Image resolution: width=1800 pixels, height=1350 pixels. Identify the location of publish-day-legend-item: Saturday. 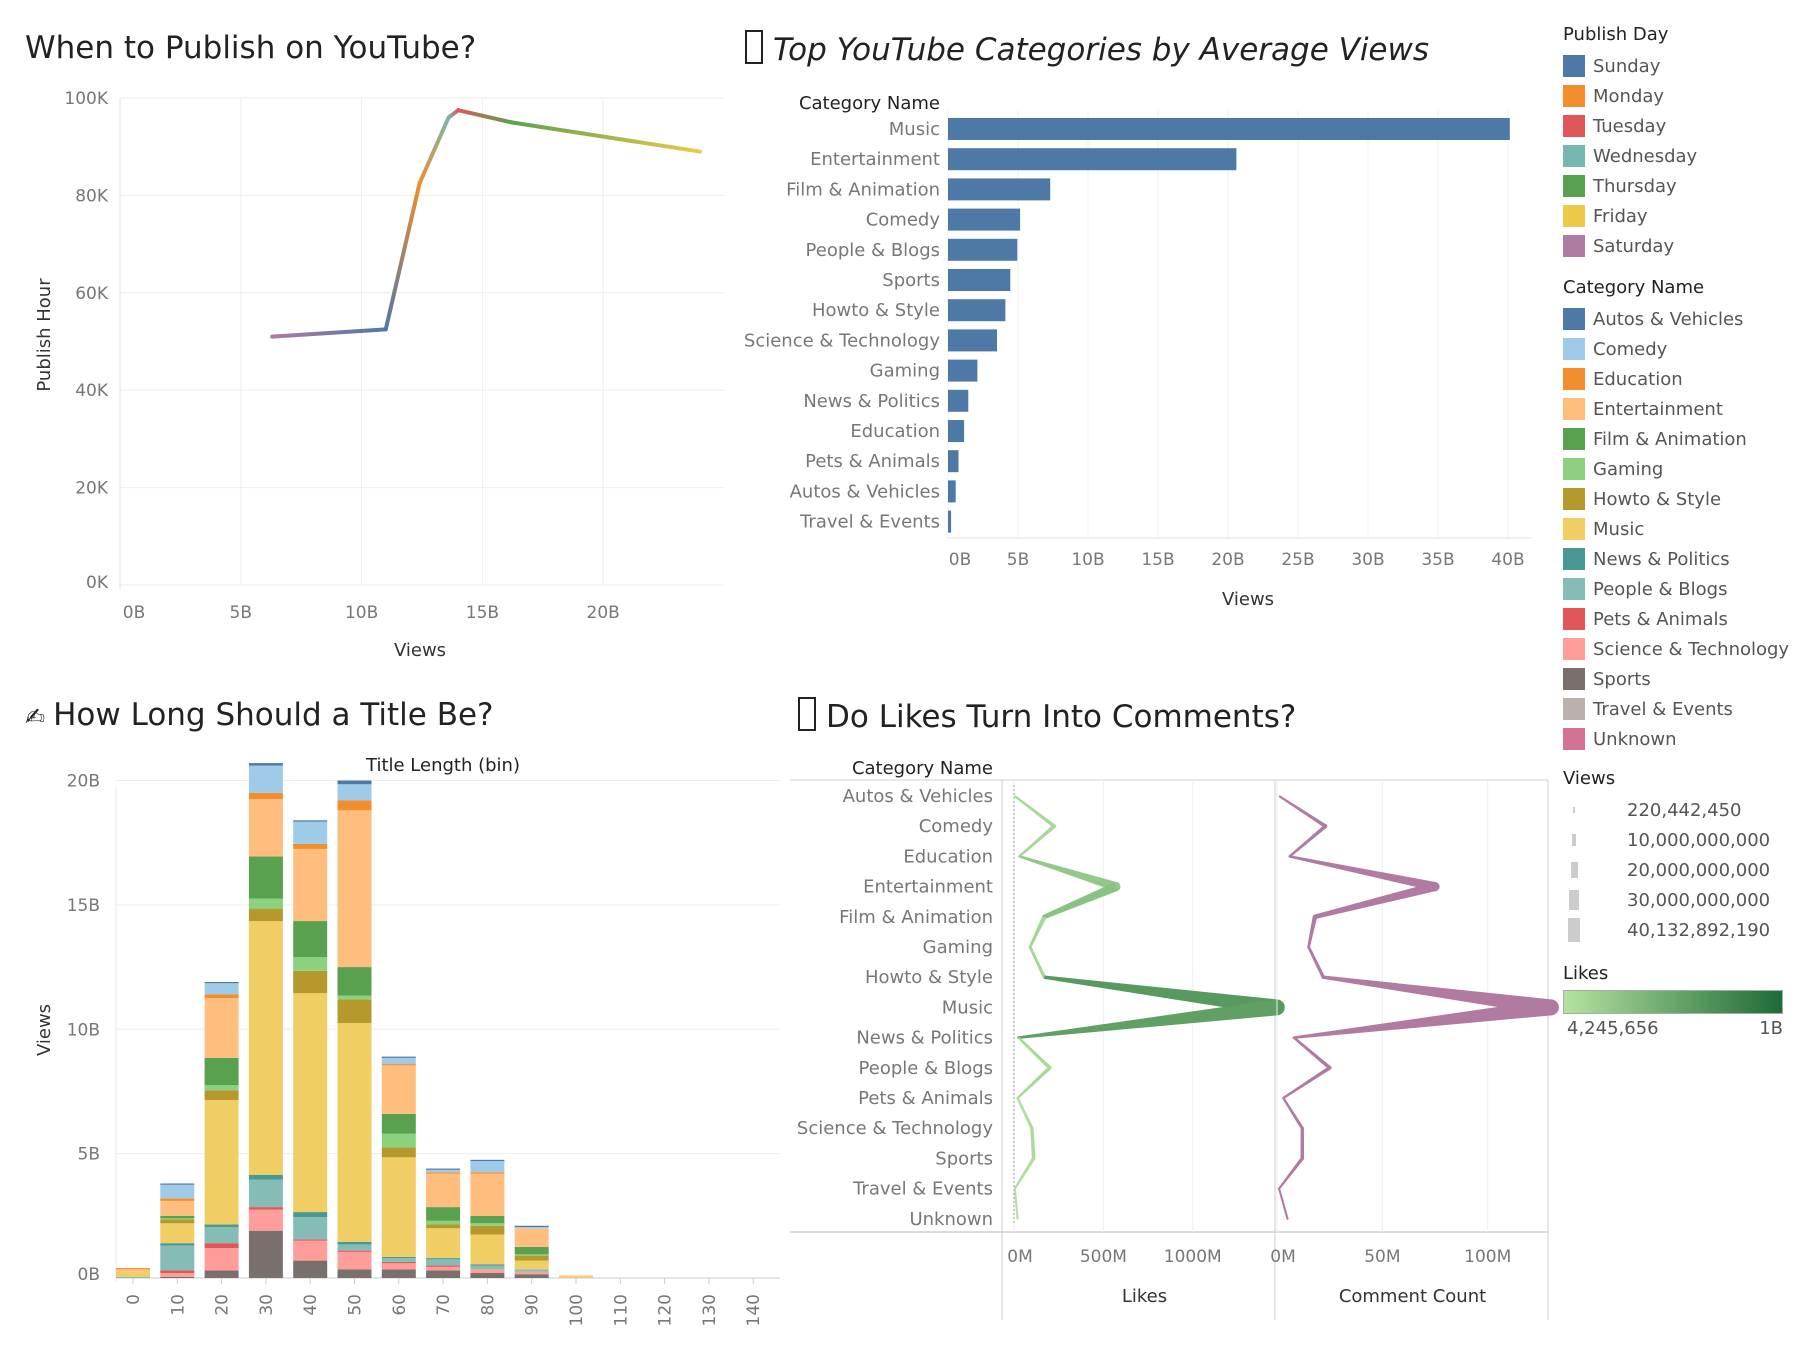
(1630, 246).